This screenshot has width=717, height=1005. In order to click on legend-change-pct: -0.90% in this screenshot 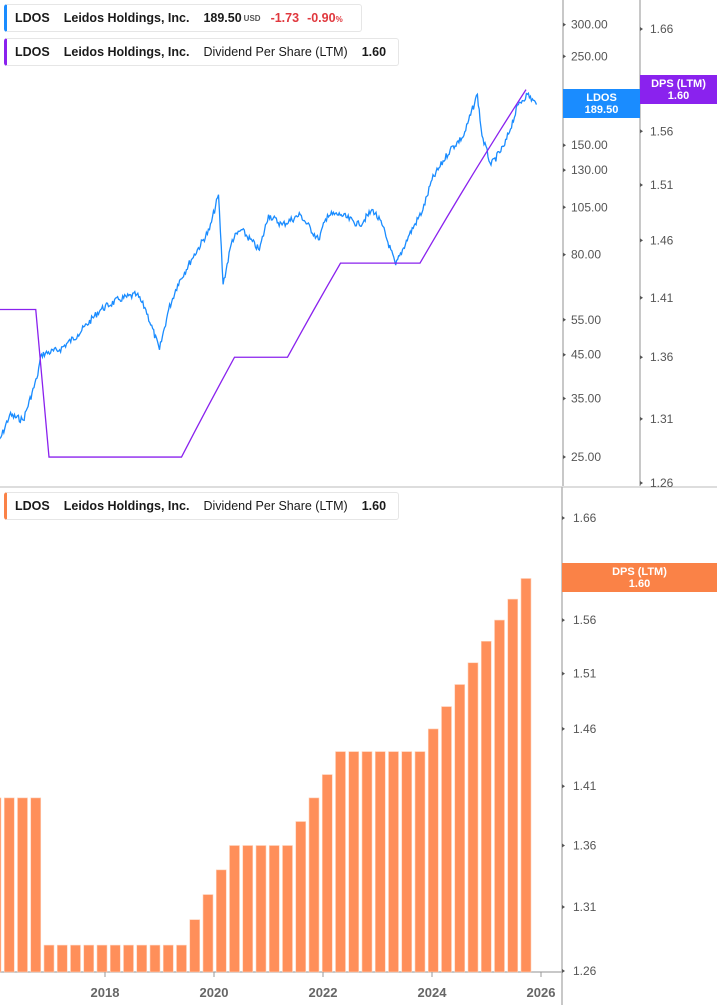, I will do `click(325, 18)`.